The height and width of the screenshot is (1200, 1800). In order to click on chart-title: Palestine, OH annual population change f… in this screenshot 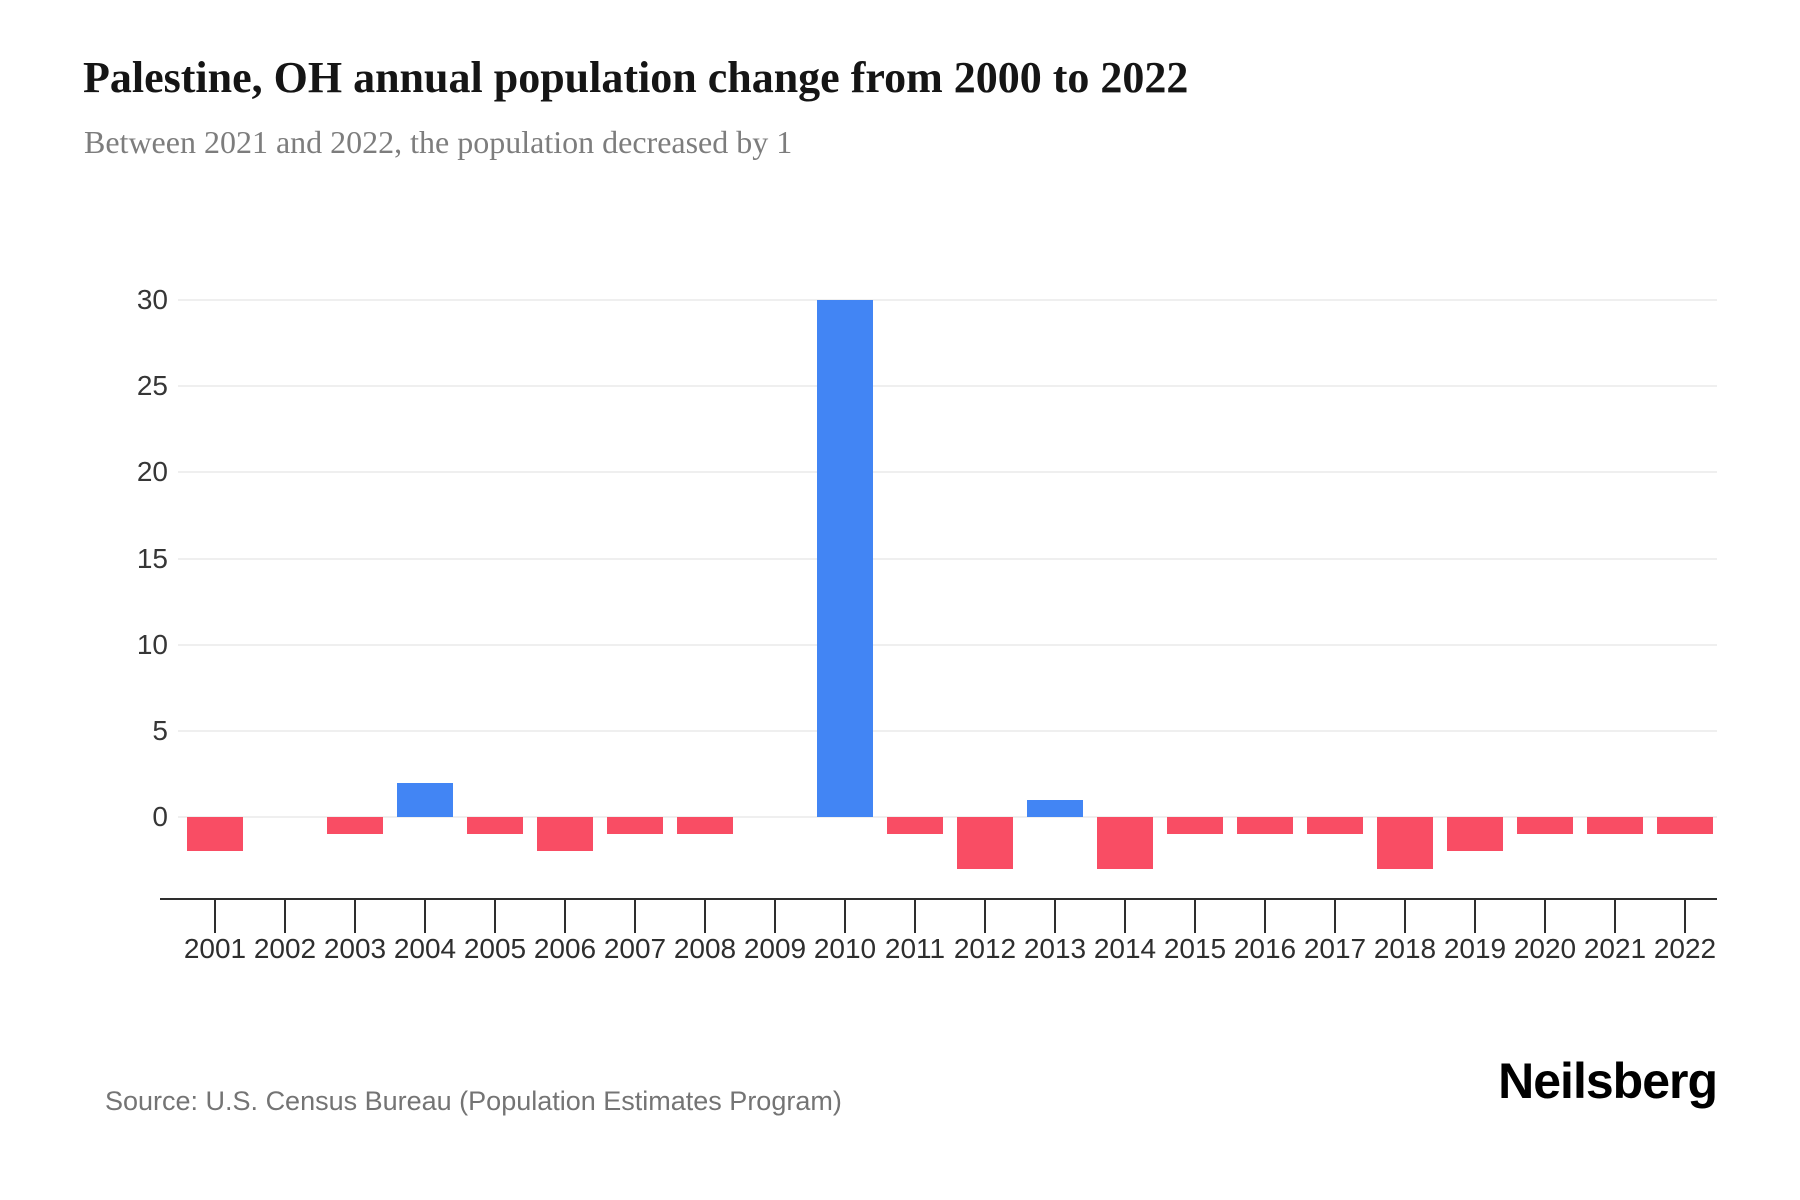, I will do `click(636, 77)`.